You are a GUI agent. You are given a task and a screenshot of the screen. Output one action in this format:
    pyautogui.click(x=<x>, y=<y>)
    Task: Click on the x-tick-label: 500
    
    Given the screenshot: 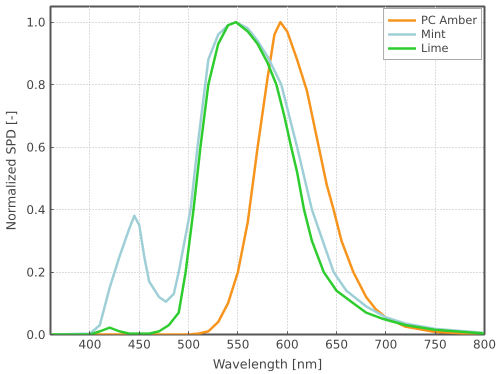 What is the action you would take?
    pyautogui.click(x=188, y=345)
    